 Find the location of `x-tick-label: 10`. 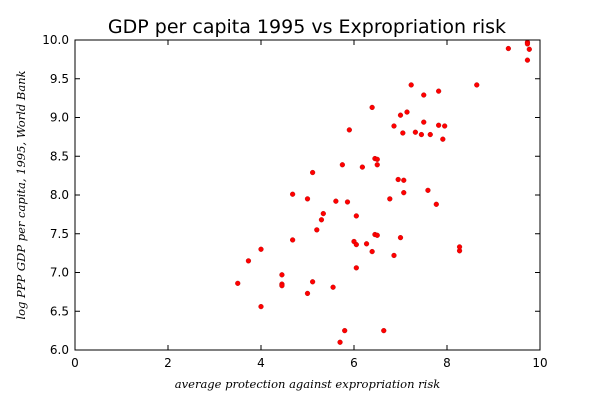

x-tick-label: 10 is located at coordinates (539, 363).